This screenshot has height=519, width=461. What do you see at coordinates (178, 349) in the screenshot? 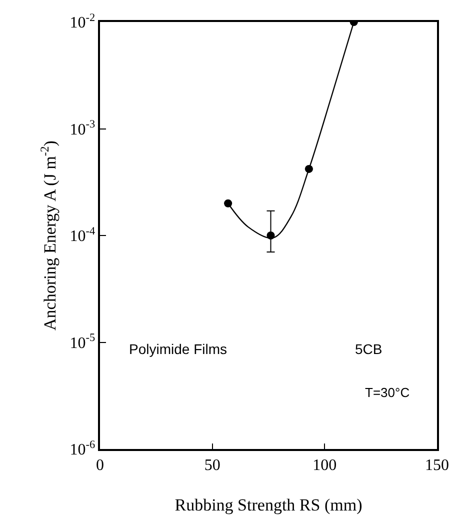
I see `annotation: Polyimide Films` at bounding box center [178, 349].